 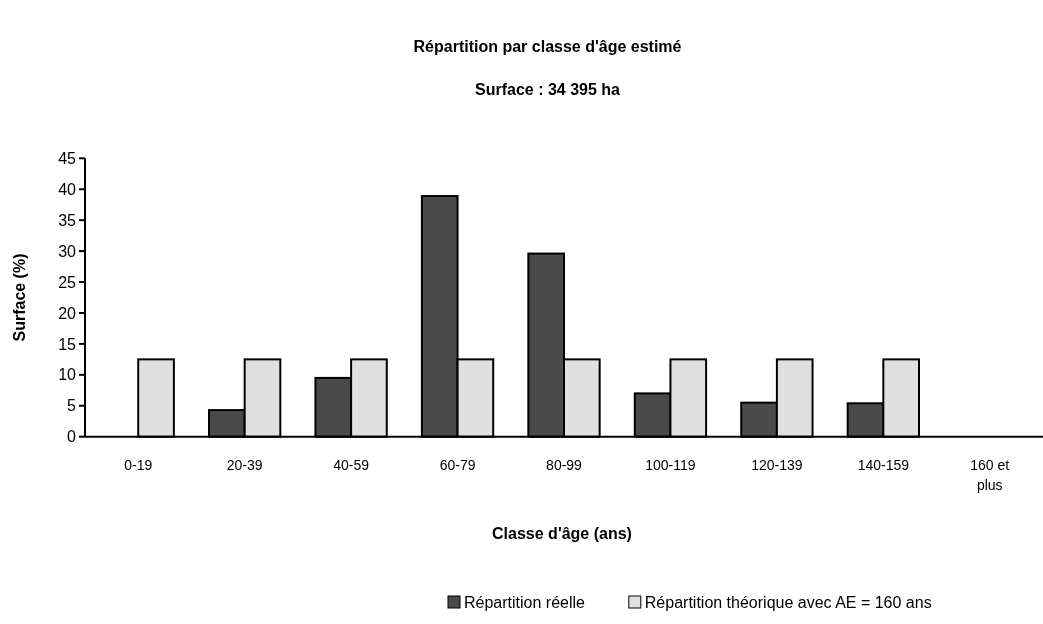 I want to click on x-tick-label: 40-59, so click(x=351, y=465).